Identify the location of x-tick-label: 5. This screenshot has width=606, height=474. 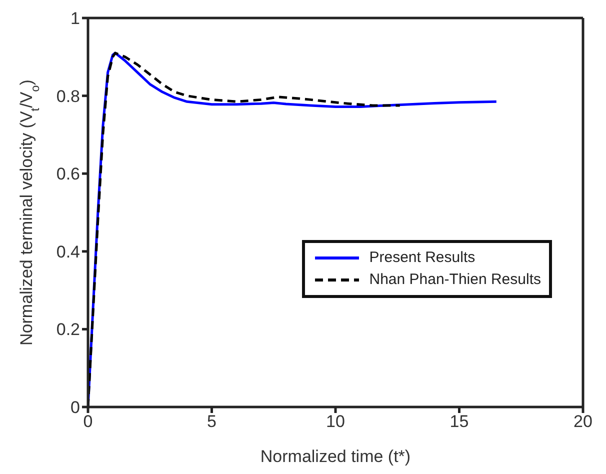
(211, 422).